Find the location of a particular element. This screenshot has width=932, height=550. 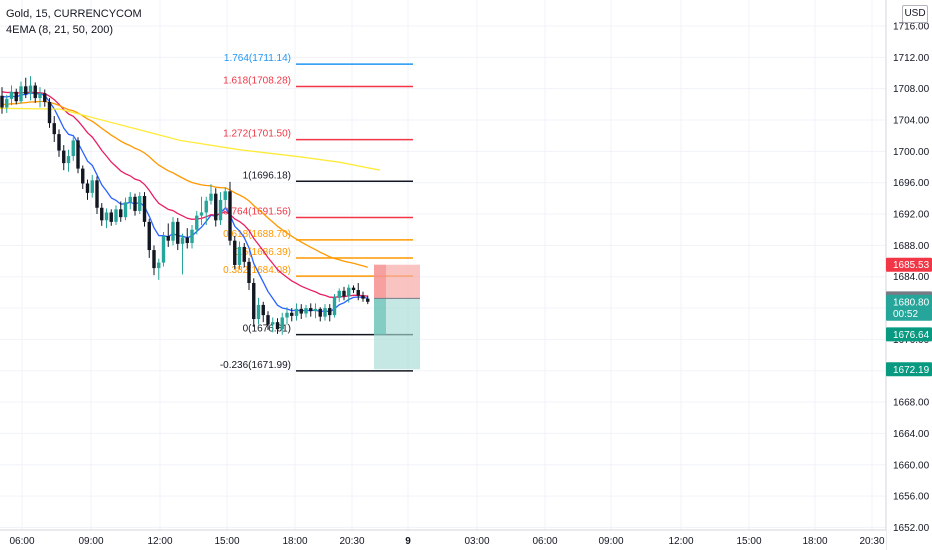

price-axis-panel is located at coordinates (909, 275).